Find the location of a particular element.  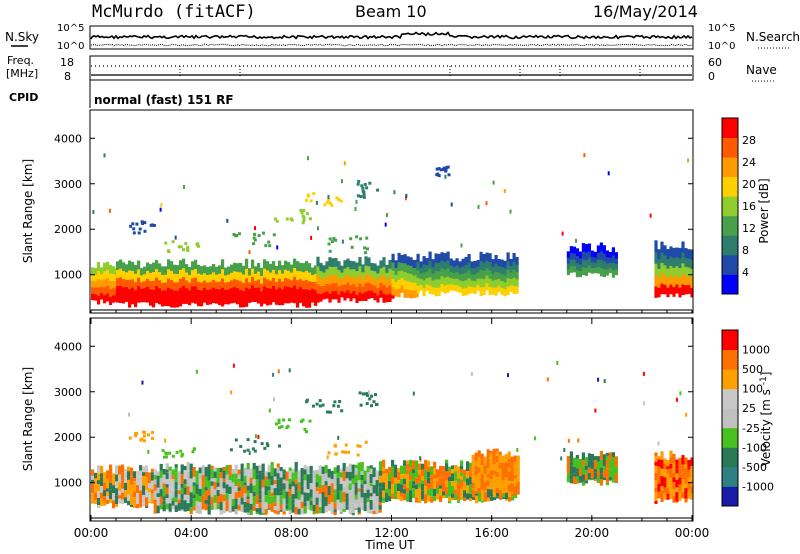

power-colorbar-segment is located at coordinates (730, 225).